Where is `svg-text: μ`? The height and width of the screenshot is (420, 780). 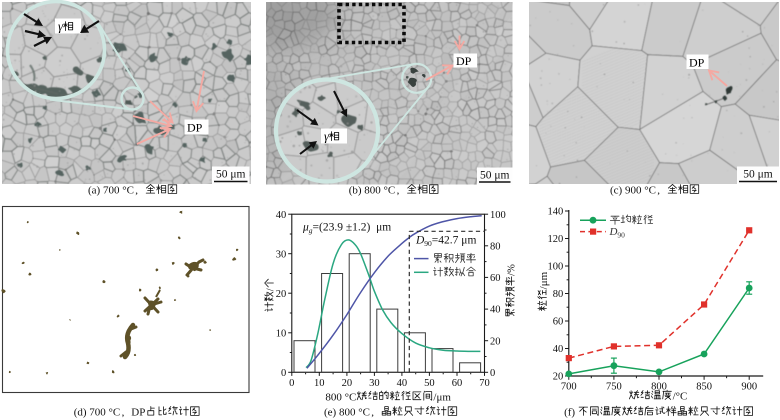 svg-text: μ is located at coordinates (305, 228).